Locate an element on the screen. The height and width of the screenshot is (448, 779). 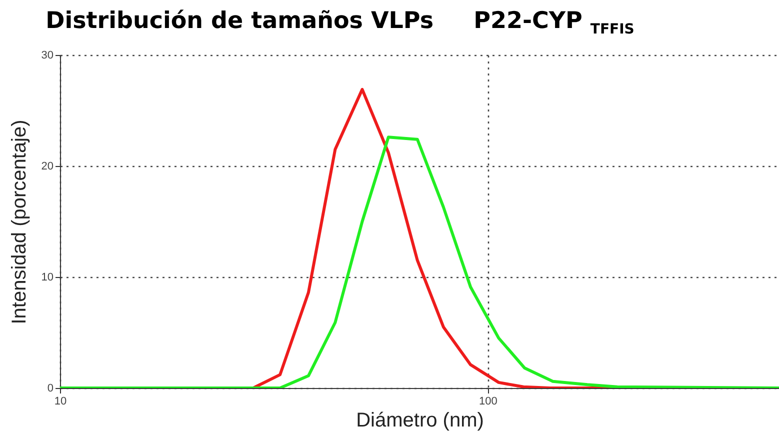
y-tick-label: 20 is located at coordinates (47, 166).